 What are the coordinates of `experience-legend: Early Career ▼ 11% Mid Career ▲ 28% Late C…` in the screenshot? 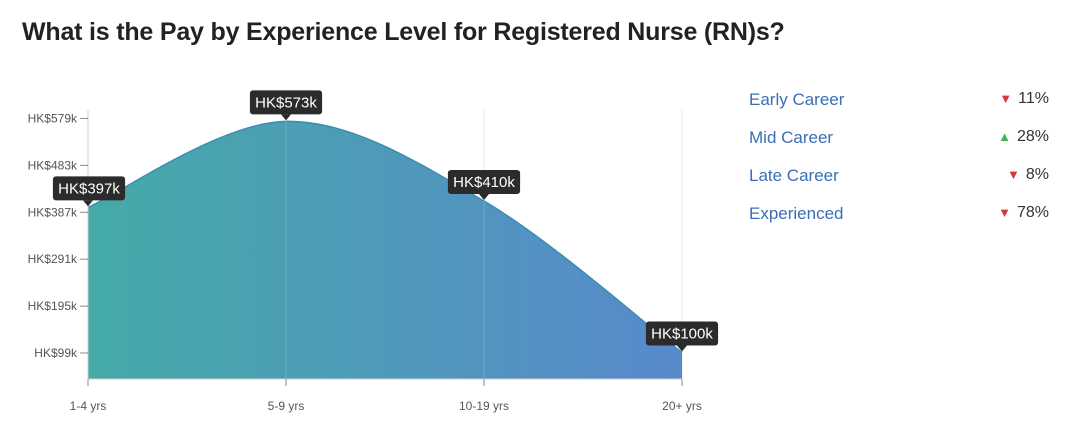 It's located at (899, 164).